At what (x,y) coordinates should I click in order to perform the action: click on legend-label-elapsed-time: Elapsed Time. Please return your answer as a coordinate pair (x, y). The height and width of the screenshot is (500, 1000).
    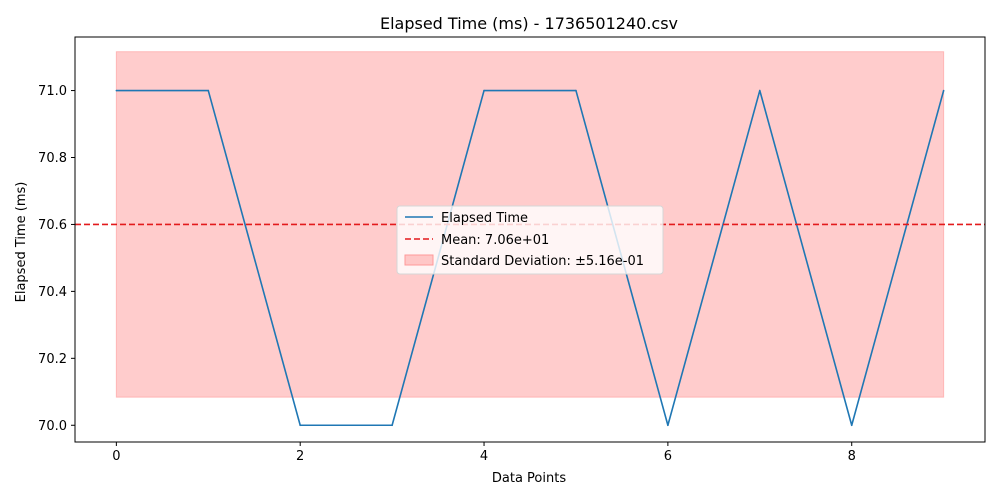
    Looking at the image, I should click on (484, 218).